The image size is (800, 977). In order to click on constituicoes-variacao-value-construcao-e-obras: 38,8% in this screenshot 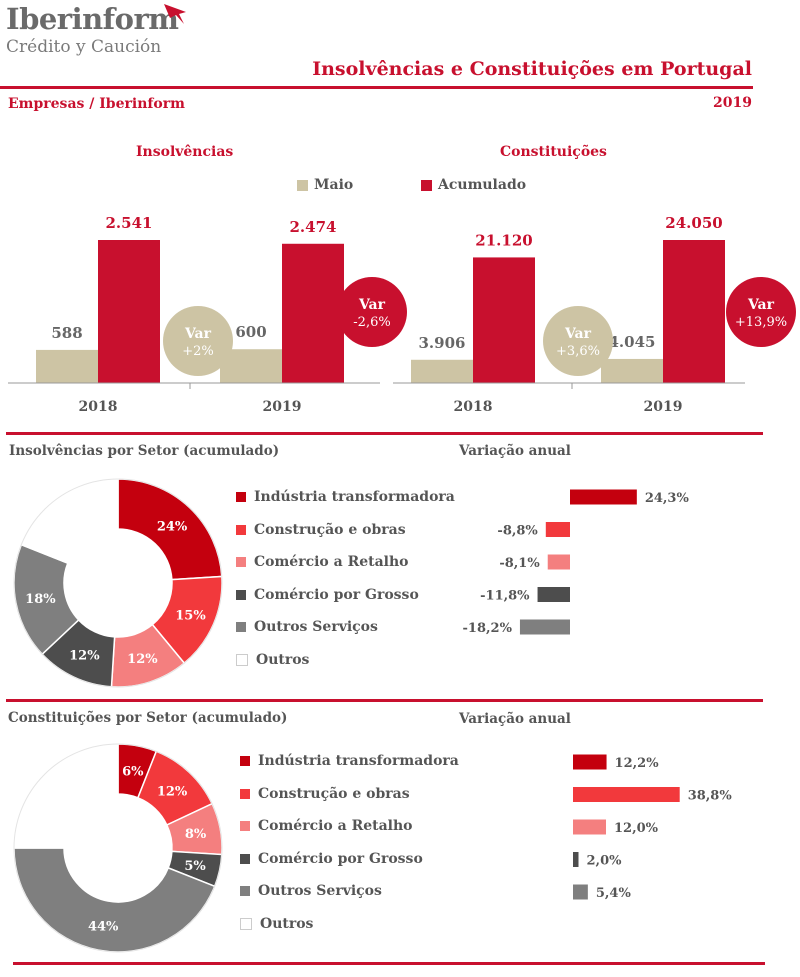, I will do `click(710, 796)`.